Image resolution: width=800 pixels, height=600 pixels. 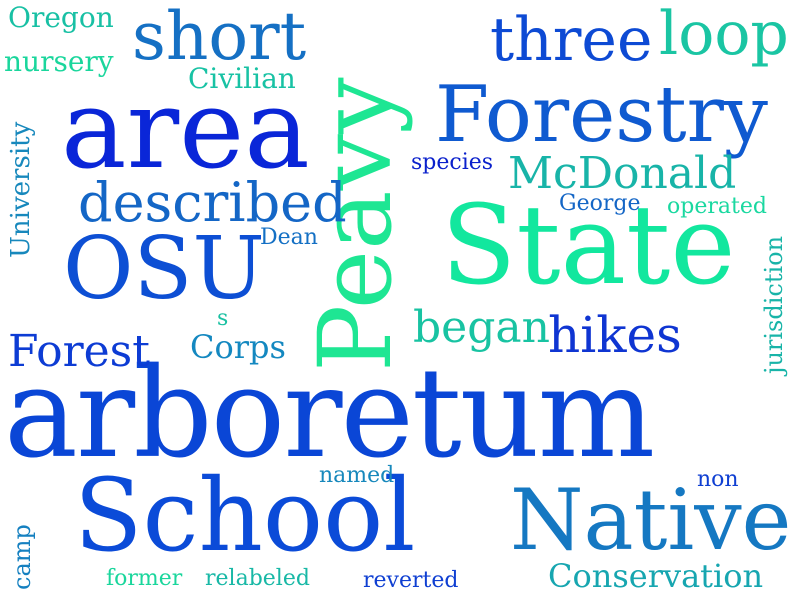 What do you see at coordinates (257, 578) in the screenshot?
I see `word-relabeled: relabeled` at bounding box center [257, 578].